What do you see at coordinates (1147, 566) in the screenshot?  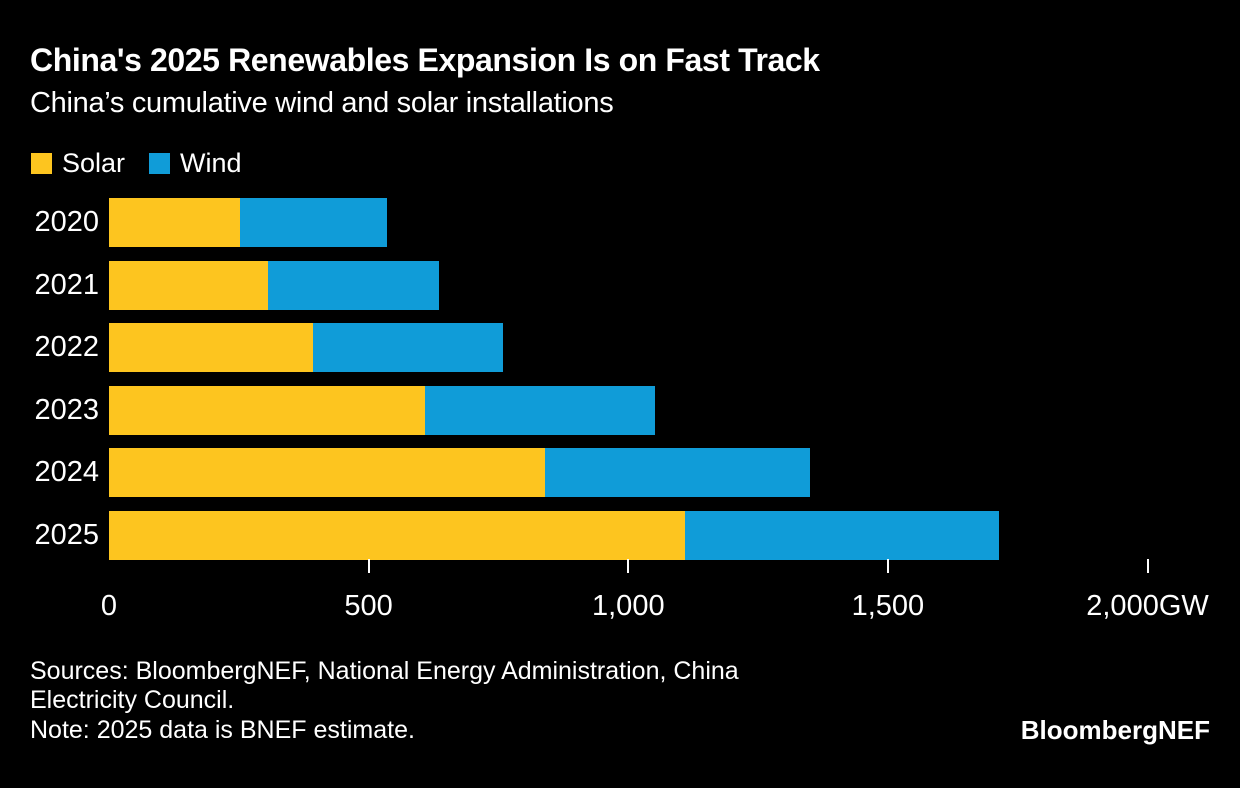 I see `x-axis-tick-2000` at bounding box center [1147, 566].